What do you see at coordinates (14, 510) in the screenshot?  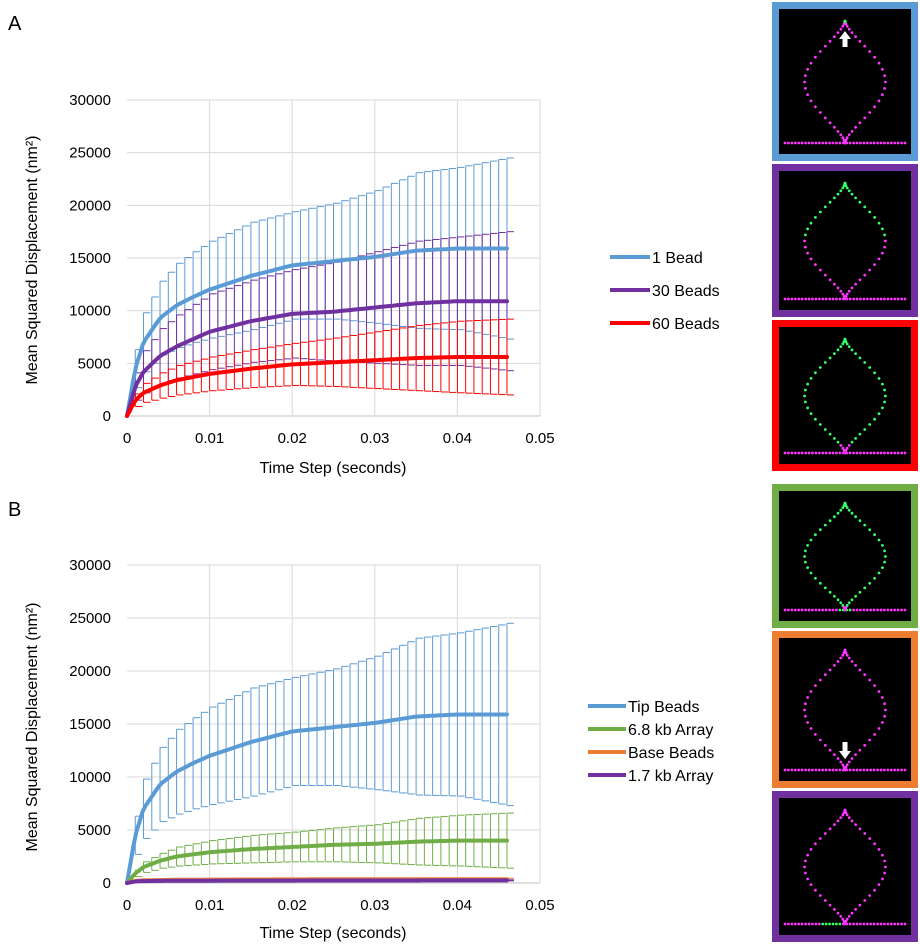 I see `panel-b-letter: B` at bounding box center [14, 510].